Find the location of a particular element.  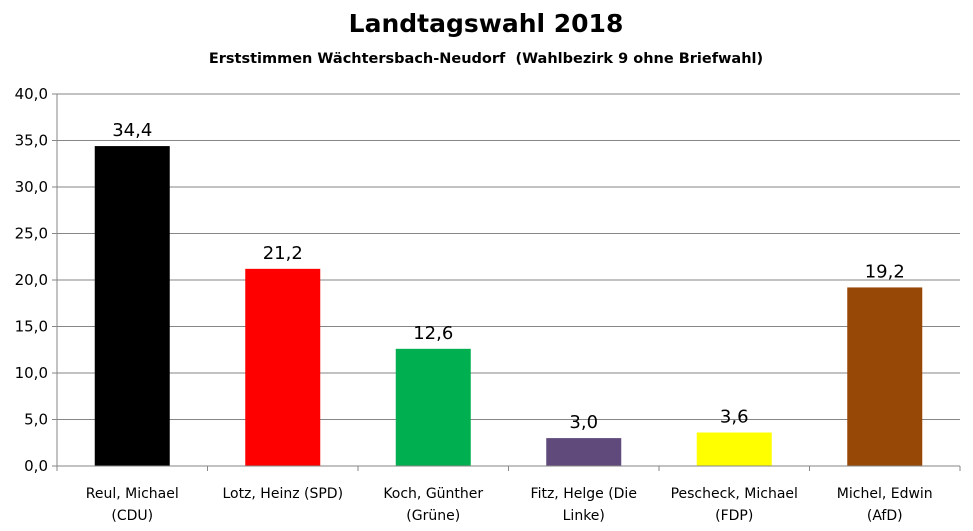

x-tick-label: Lotz, Heinz (SPD) is located at coordinates (282, 494).